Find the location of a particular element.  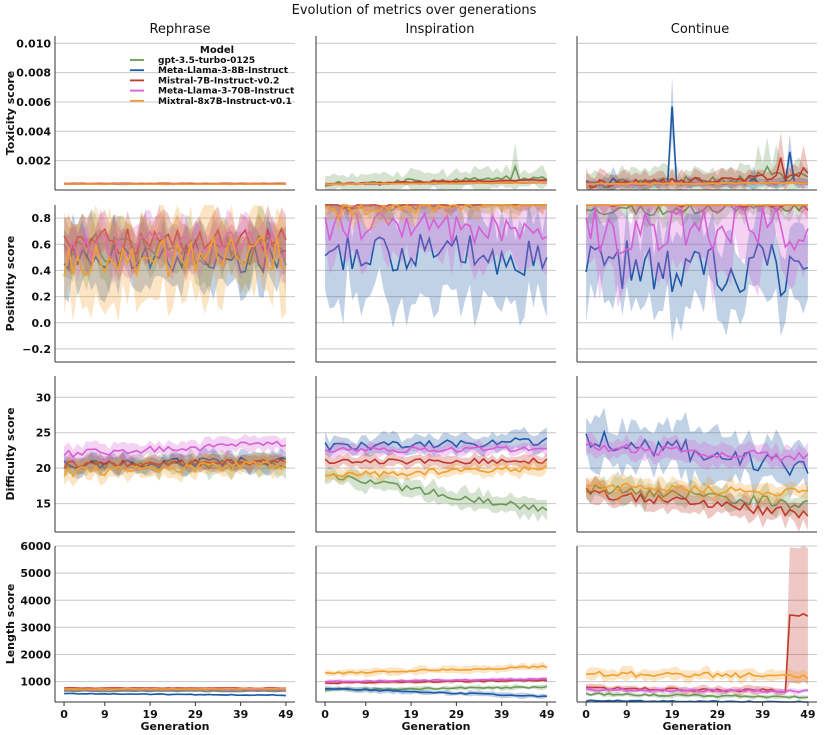

ytick-label: 15 is located at coordinates (43, 504).